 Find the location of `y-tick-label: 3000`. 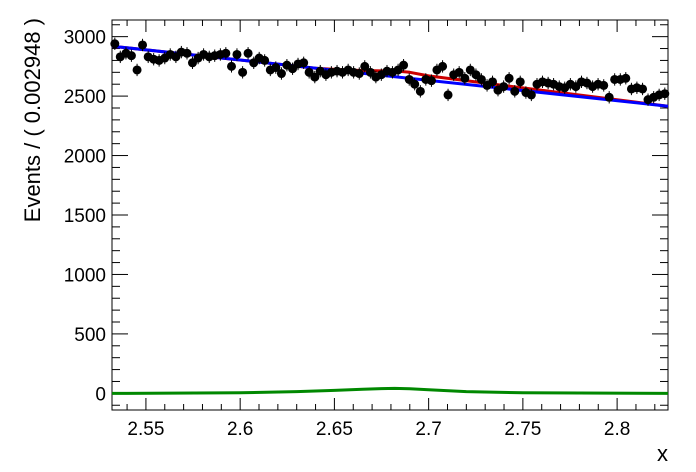

y-tick-label: 3000 is located at coordinates (85, 38).